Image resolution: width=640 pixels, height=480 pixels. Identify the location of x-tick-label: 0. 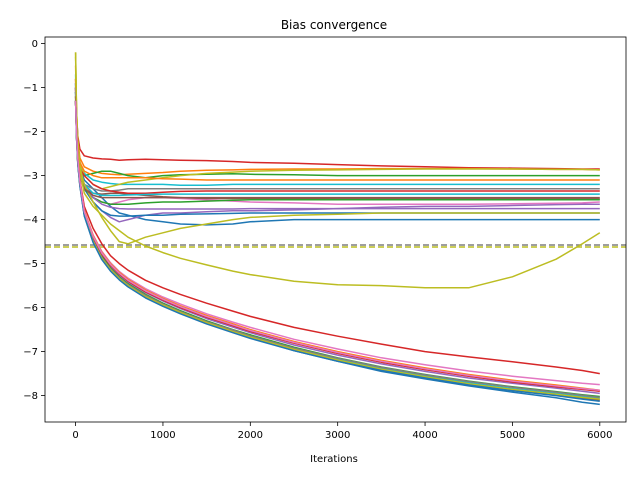
(75, 435).